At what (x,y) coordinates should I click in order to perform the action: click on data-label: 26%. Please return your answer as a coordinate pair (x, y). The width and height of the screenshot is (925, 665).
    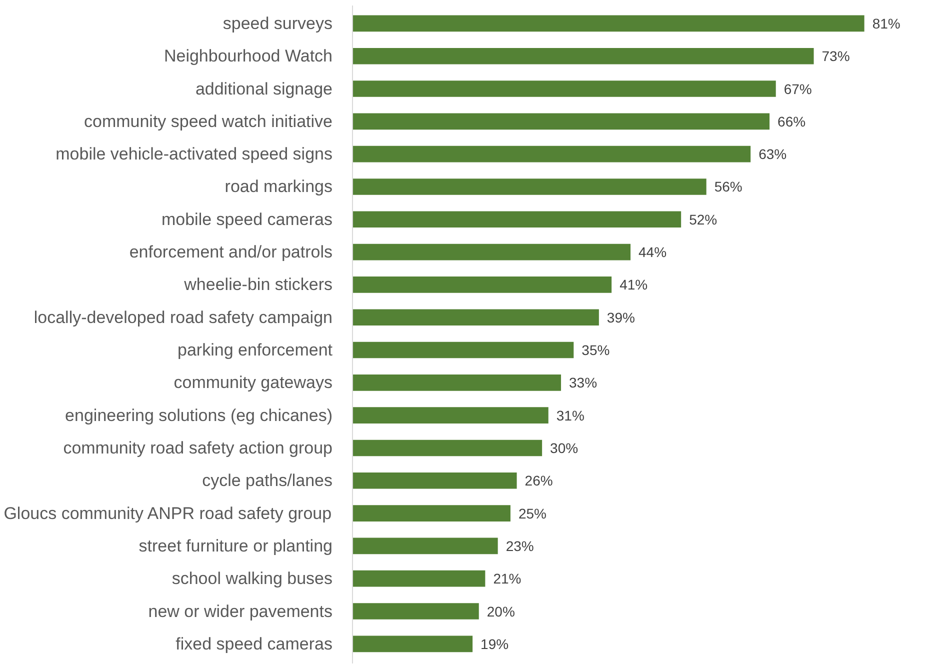
    Looking at the image, I should click on (538, 480).